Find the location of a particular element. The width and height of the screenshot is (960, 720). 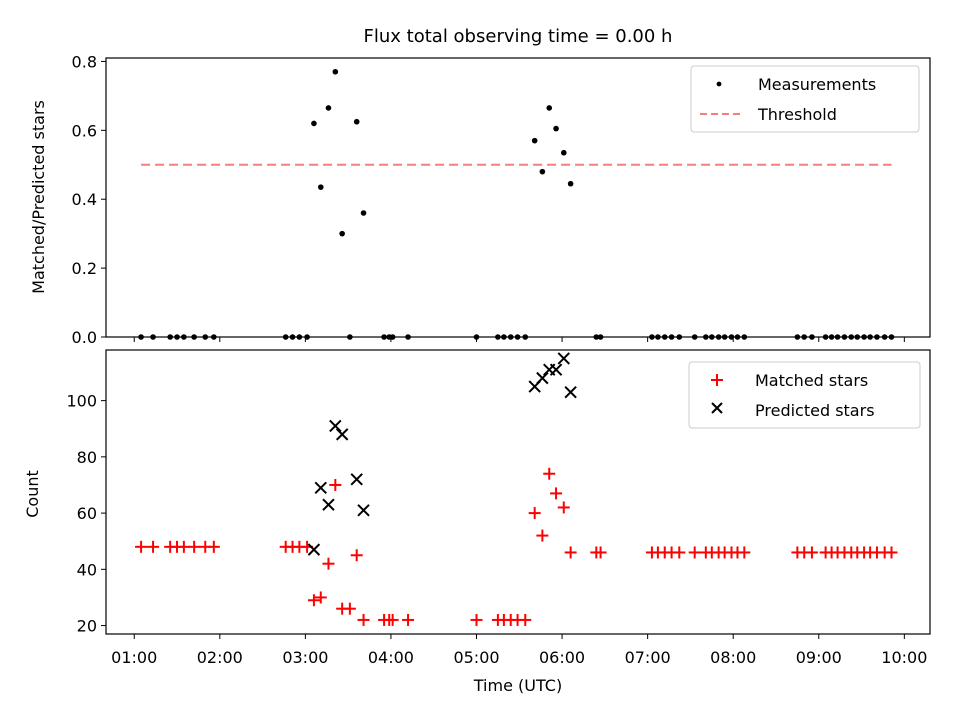

lower-ylabel: Count is located at coordinates (32, 494).